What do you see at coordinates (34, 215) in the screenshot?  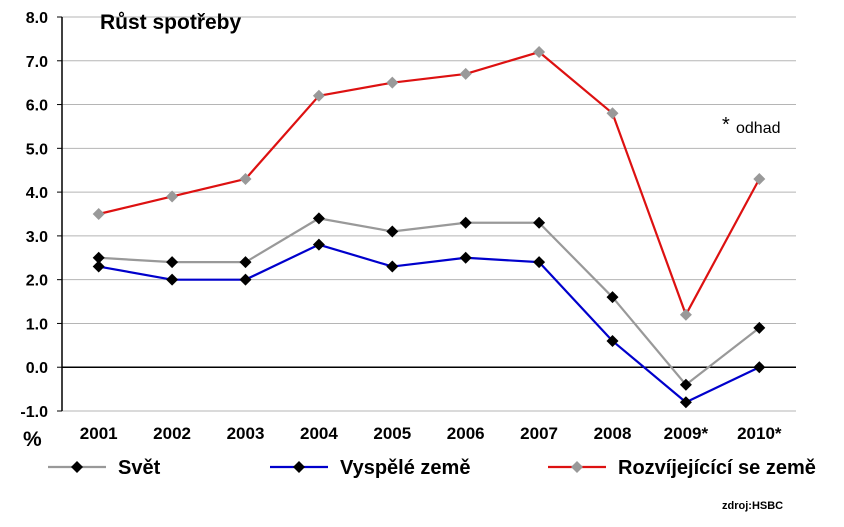 I see `y-tick-labels: 8.0 7.0 6.0 5.0 4.0 3.0 2.0 1.0 0.0 -1.0` at bounding box center [34, 215].